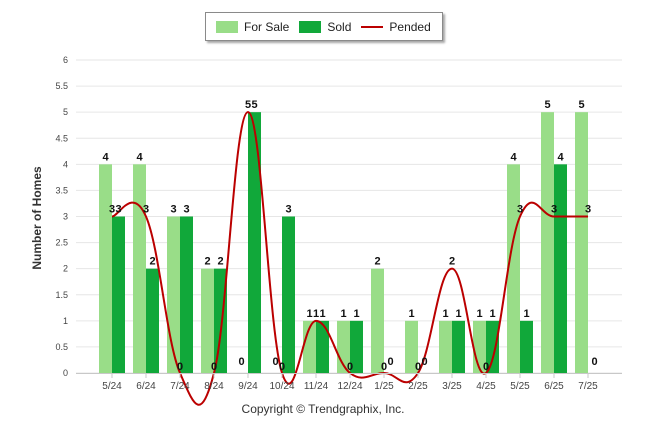  I want to click on data-label-for-sale: 5, so click(581, 105).